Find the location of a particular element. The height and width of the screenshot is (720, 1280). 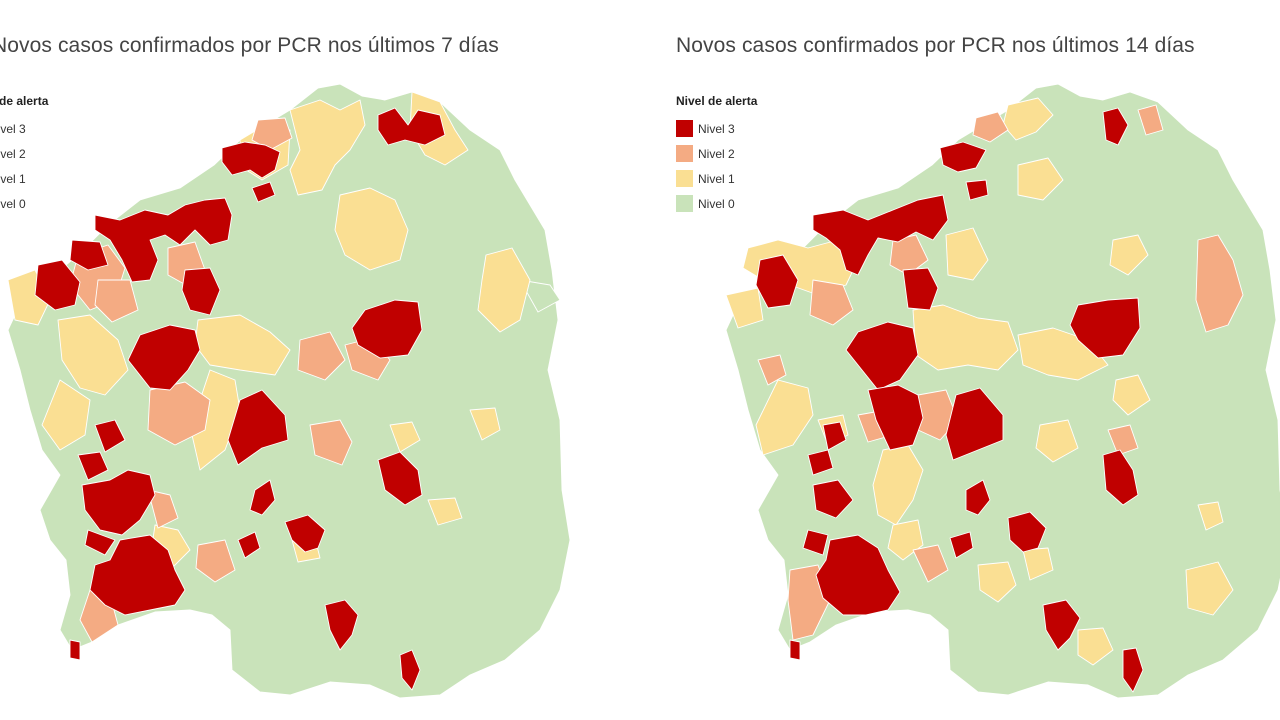

legend-item-nivel-1: Nivel 1 is located at coordinates (716, 178).